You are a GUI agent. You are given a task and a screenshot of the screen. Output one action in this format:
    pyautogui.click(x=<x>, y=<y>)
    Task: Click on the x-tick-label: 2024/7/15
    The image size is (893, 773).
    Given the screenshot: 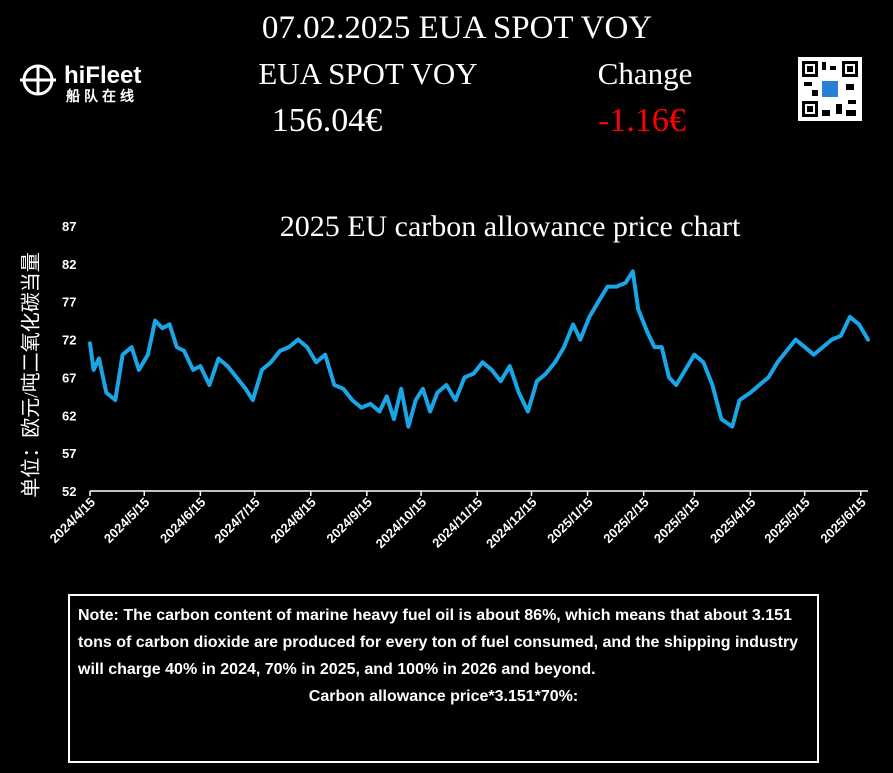 What is the action you would take?
    pyautogui.click(x=237, y=521)
    